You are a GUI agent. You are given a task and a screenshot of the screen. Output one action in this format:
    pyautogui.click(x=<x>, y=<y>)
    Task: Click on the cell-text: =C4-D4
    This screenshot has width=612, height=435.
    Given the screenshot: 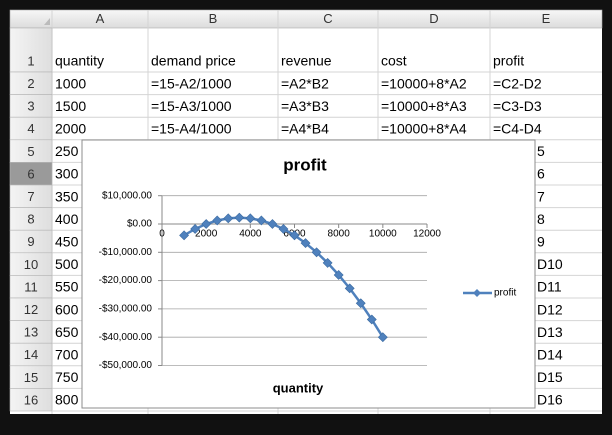 What is the action you would take?
    pyautogui.click(x=517, y=129)
    